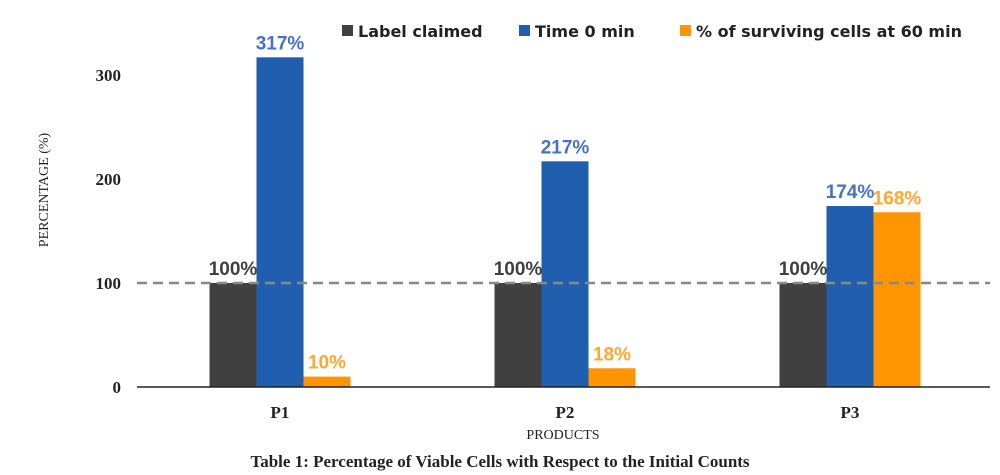  Describe the element at coordinates (109, 283) in the screenshot. I see `y-tick-label: 100` at that location.